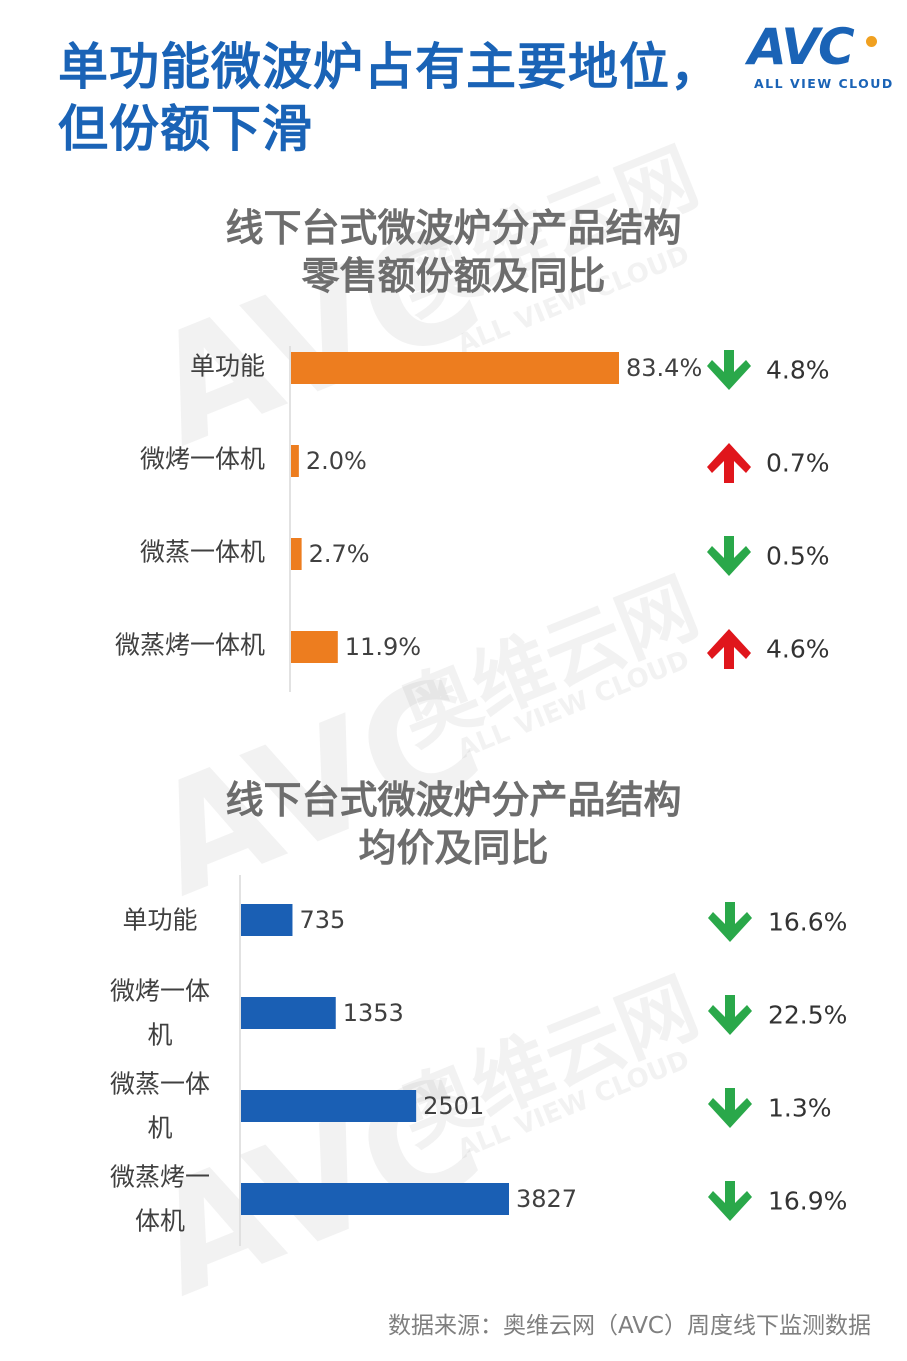  Describe the element at coordinates (383, 647) in the screenshot. I see `chart1-value-label: 11.9%` at that location.